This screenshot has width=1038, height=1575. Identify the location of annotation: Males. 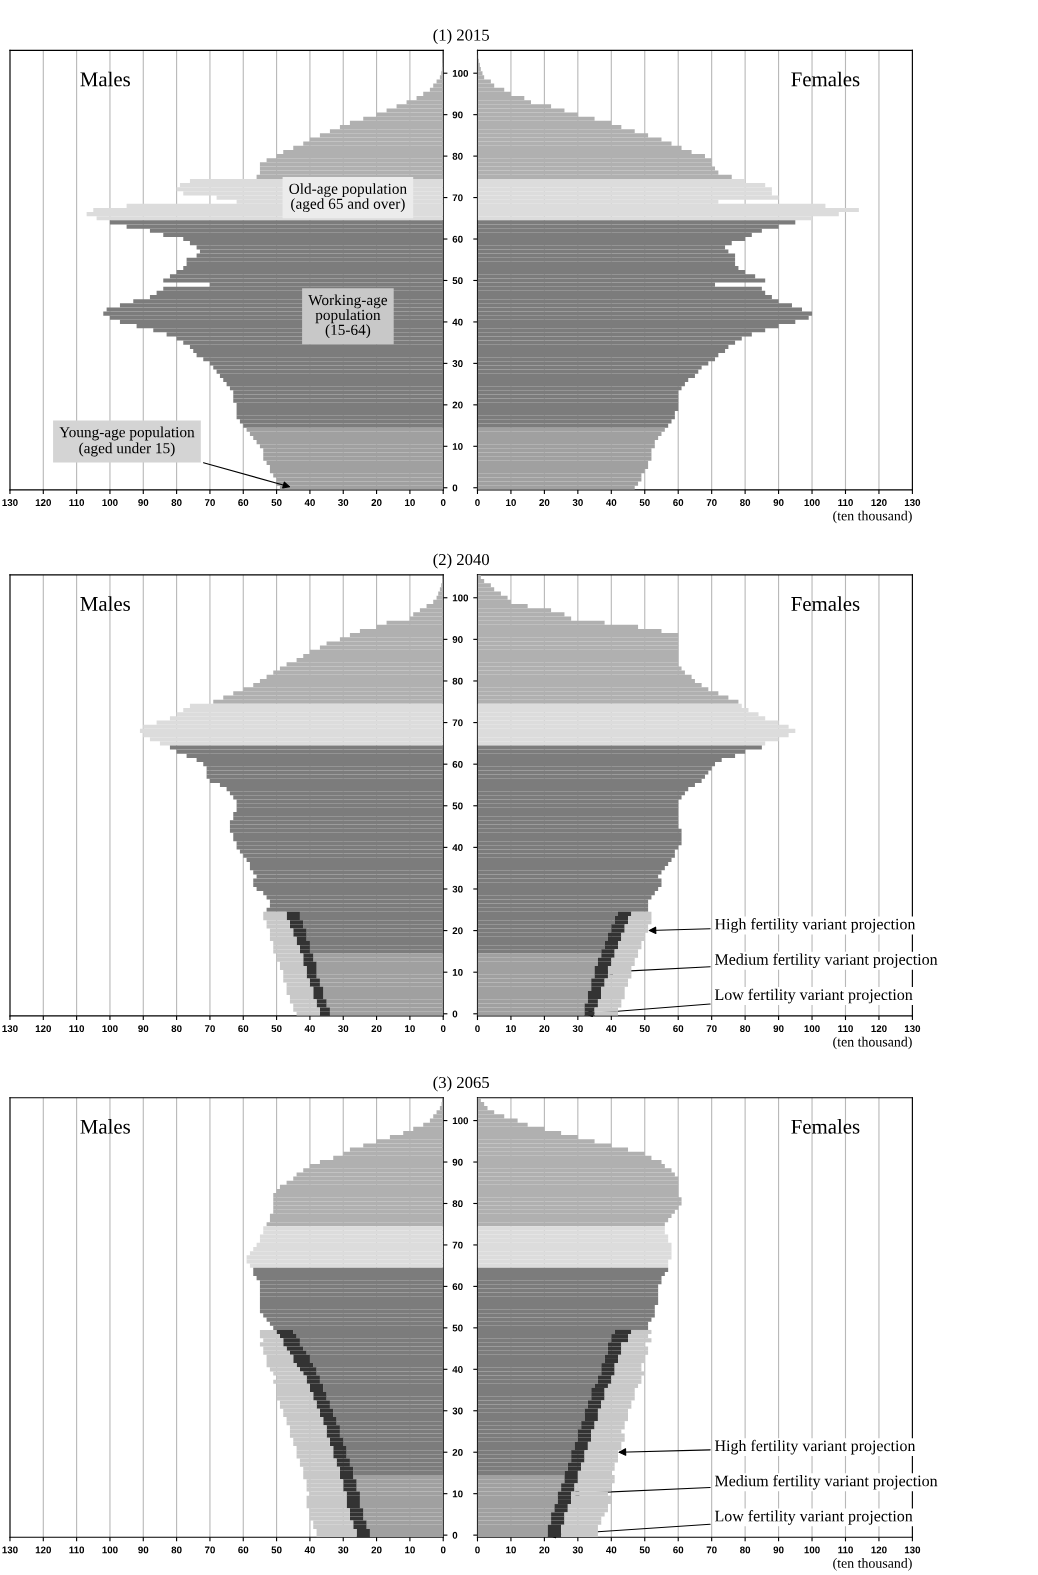
(105, 79).